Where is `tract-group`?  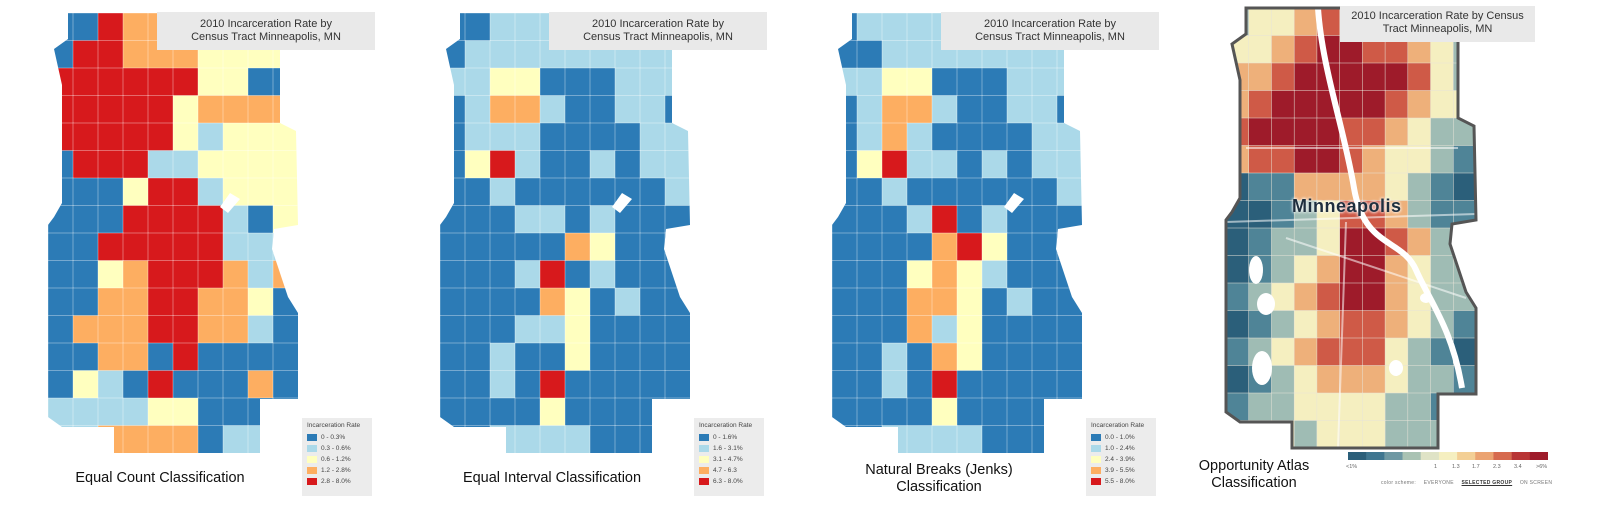
tract-group is located at coordinates (565, 233).